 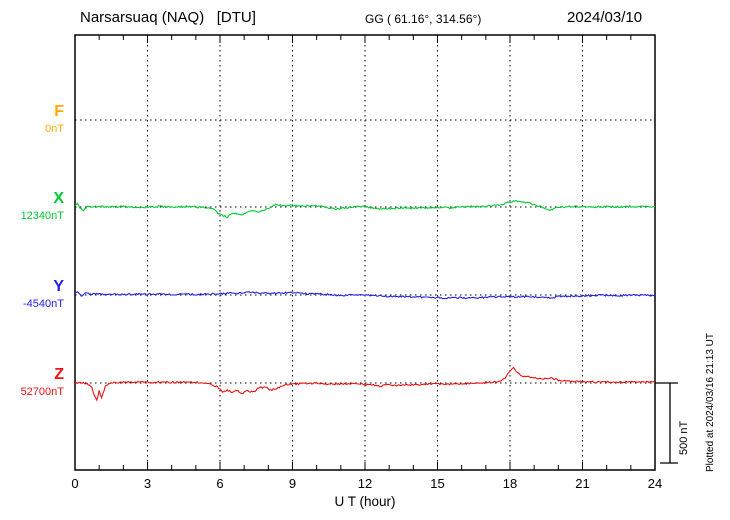 What do you see at coordinates (710, 402) in the screenshot?
I see `plotted-timestamp-note: Plotted at 2024/03/16 21:13 UT` at bounding box center [710, 402].